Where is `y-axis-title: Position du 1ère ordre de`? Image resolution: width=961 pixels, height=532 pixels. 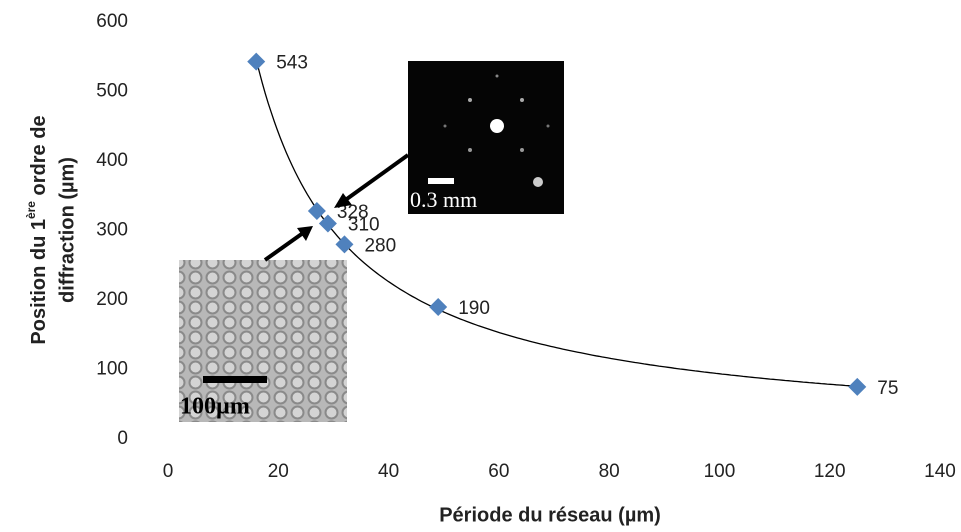 y-axis-title: Position du 1ère ordre de is located at coordinates (37, 229).